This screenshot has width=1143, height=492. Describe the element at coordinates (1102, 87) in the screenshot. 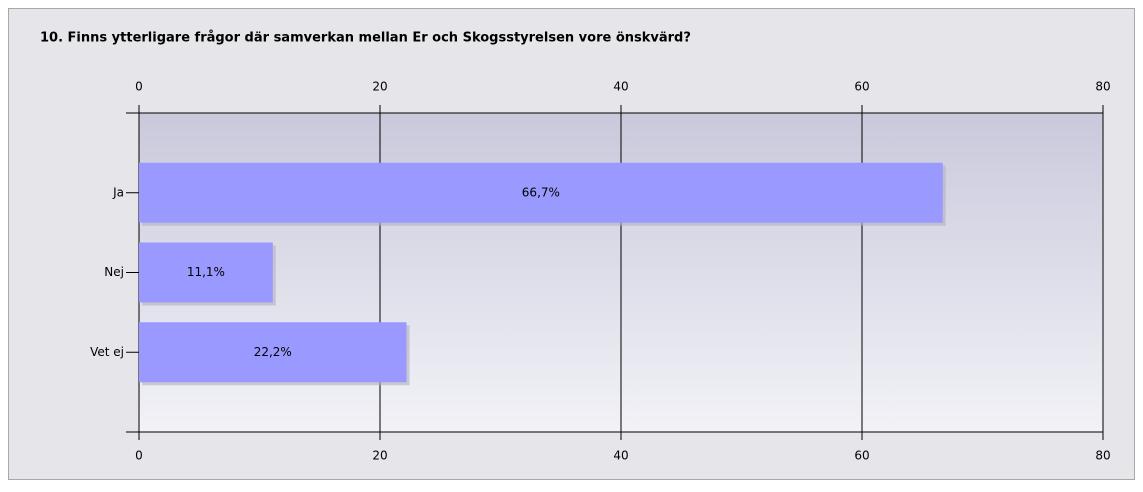

I see `x-tick-label-top: 80` at that location.